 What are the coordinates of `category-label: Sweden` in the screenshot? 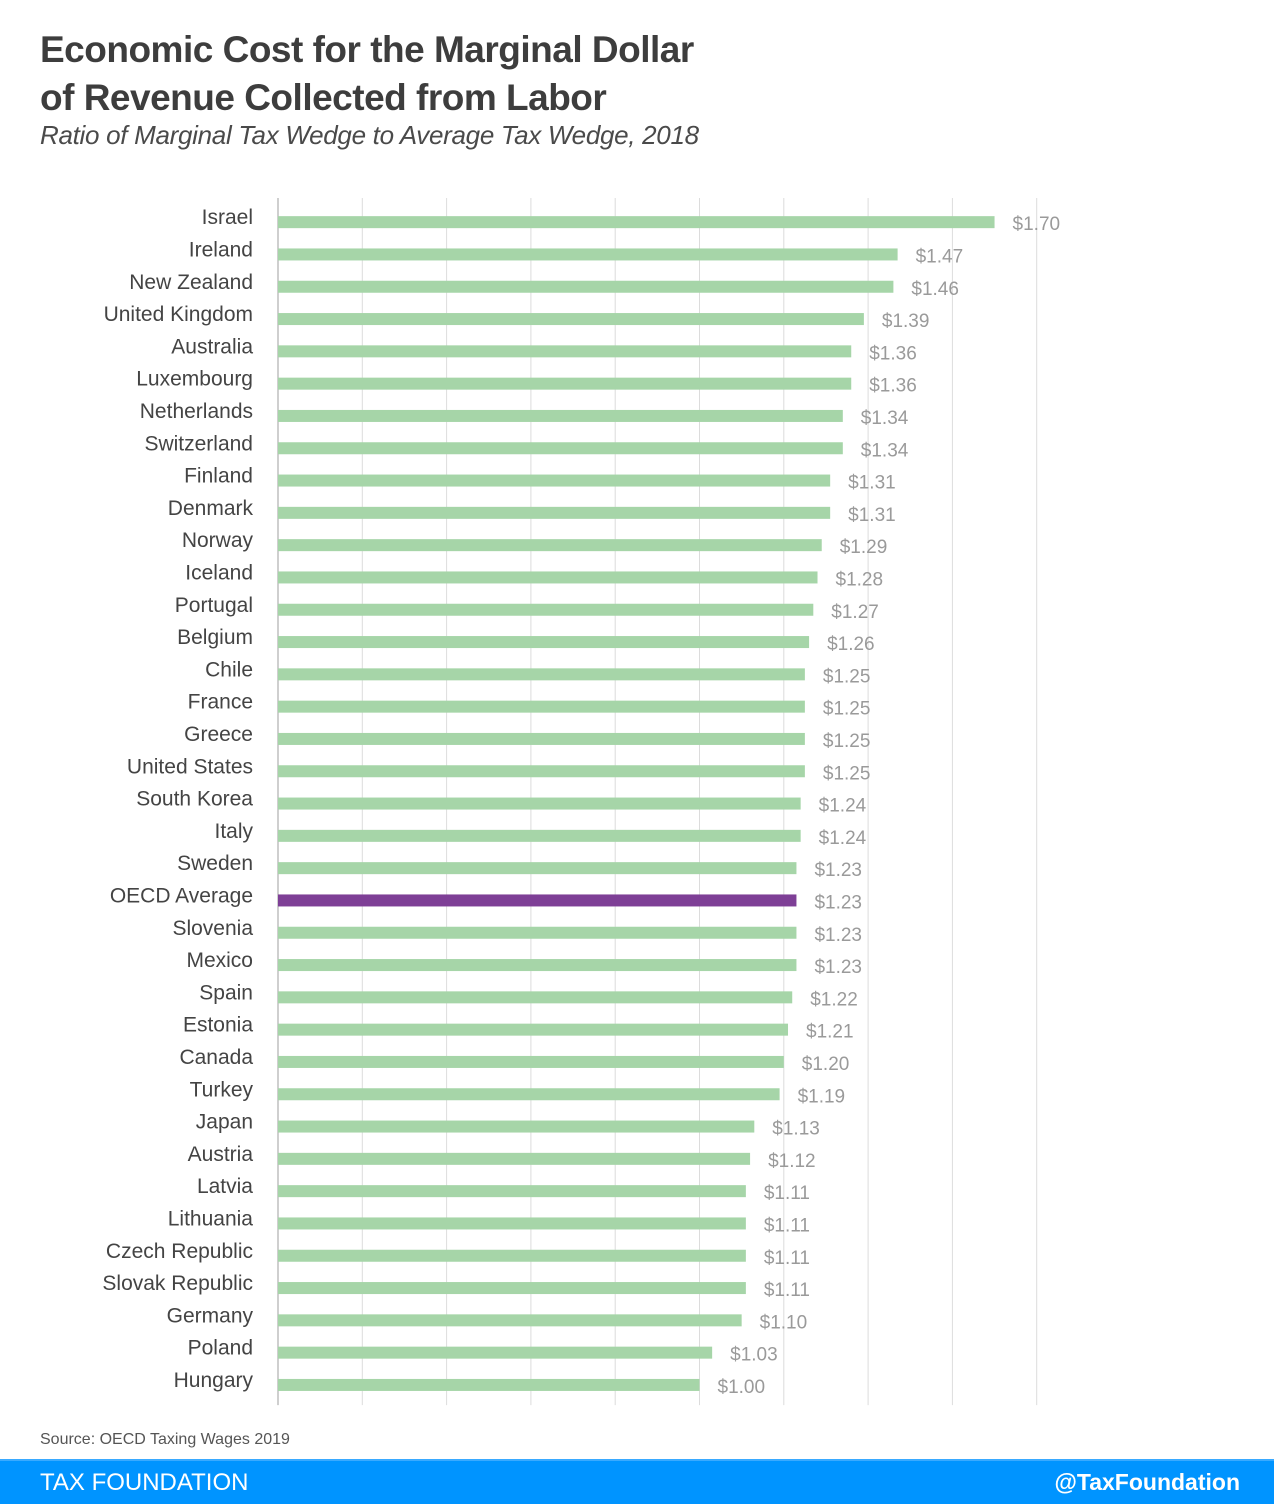 It's located at (215, 863).